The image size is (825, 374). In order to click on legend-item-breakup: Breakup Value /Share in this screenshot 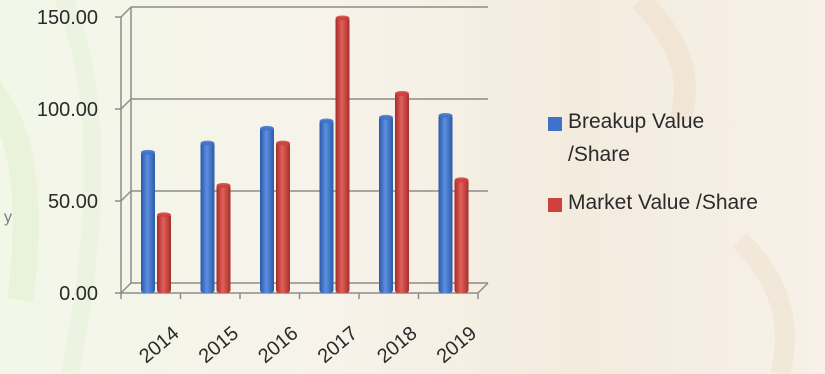, I will do `click(683, 140)`.